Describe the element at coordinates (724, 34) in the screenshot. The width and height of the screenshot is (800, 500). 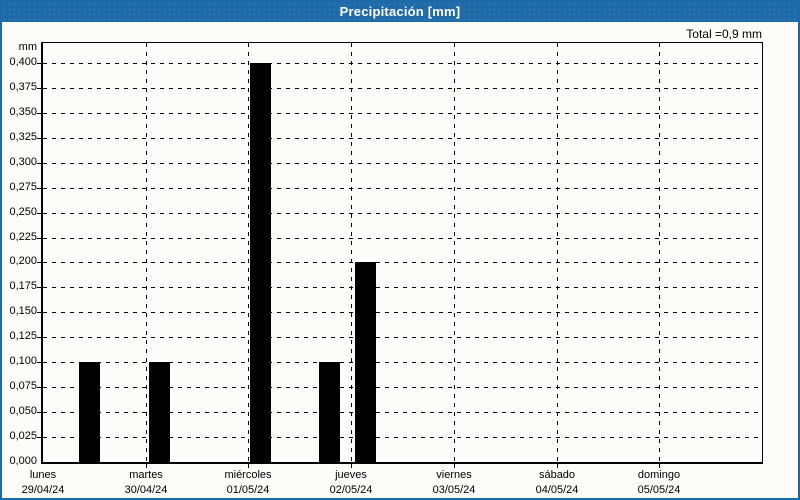
I see `total-label: Total =0,9 mm` at that location.